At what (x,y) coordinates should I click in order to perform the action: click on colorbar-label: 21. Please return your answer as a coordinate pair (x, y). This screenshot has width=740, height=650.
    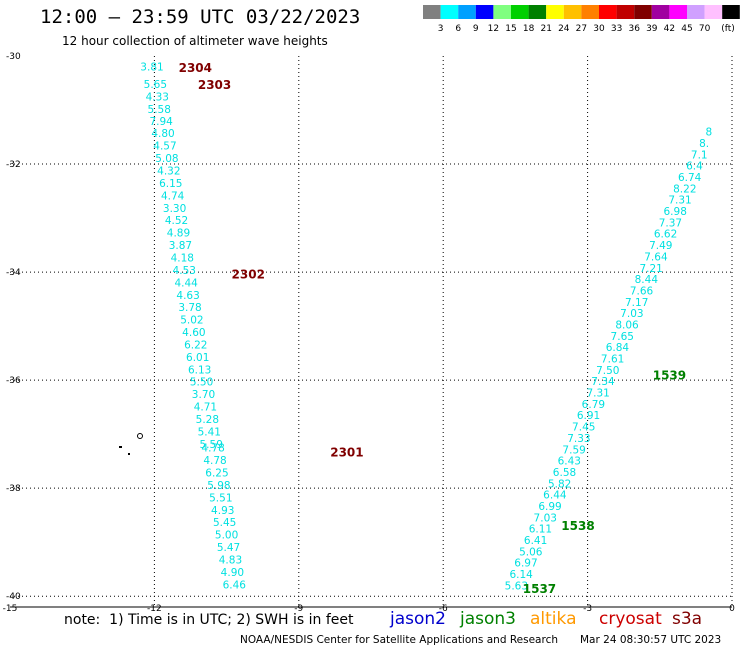
    Looking at the image, I should click on (545, 29).